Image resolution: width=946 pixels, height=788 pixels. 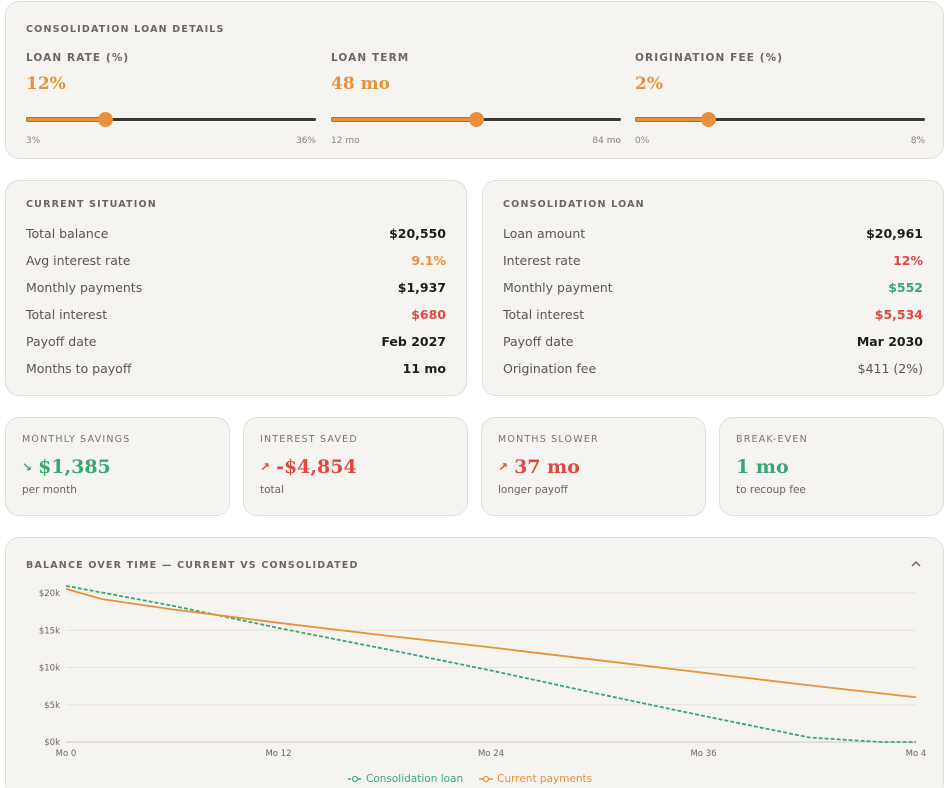 I want to click on trend-up-icon: ↗, so click(x=265, y=467).